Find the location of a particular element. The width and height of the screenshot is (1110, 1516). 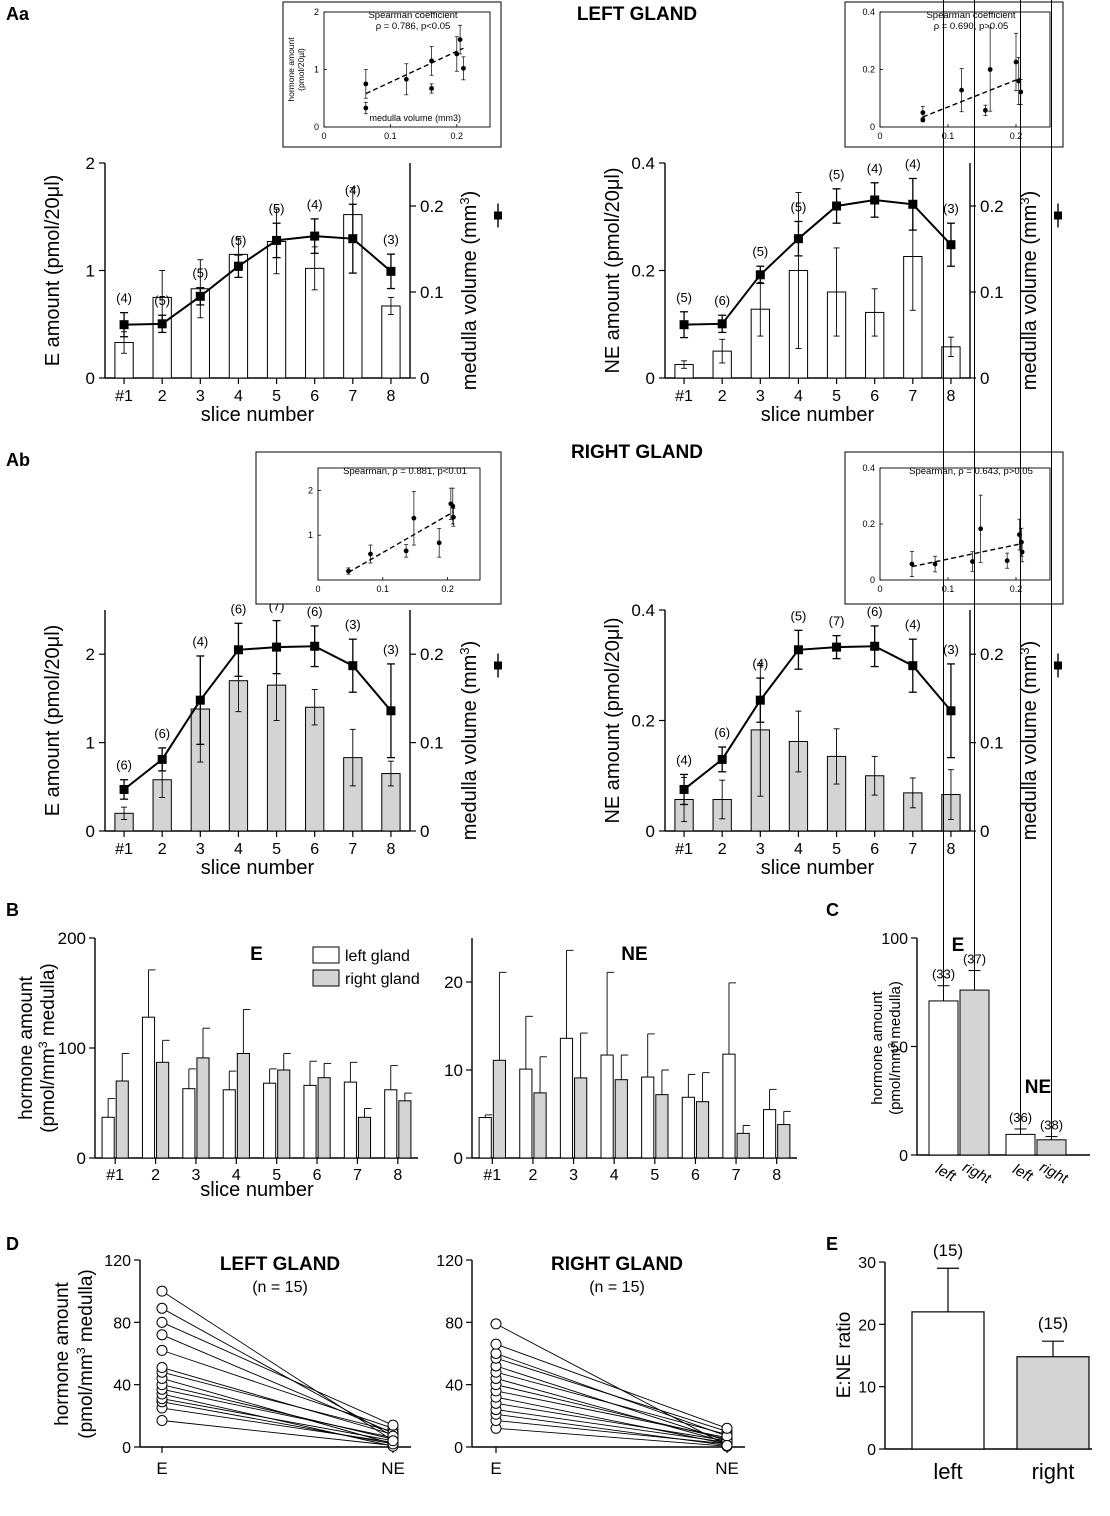

volume-line is located at coordinates (818, 262).